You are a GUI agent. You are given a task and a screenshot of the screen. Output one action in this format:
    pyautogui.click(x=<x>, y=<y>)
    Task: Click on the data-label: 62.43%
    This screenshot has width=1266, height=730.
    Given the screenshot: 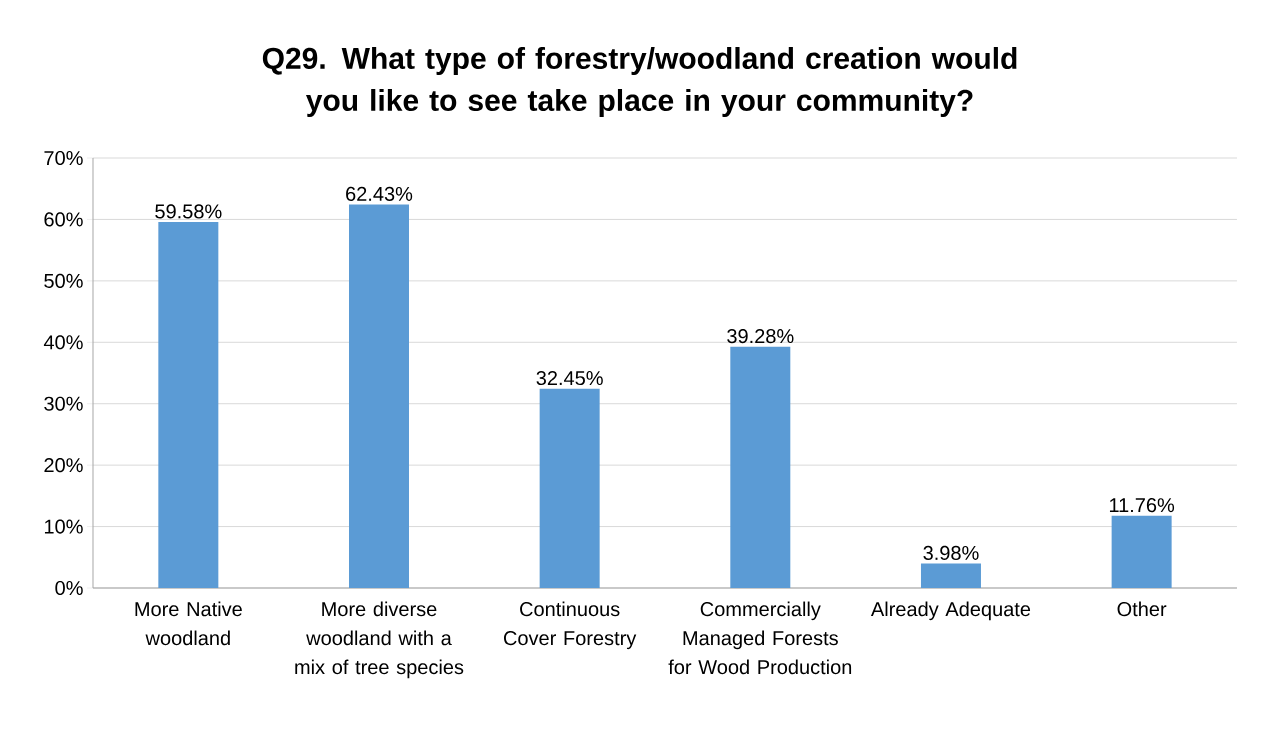 What is the action you would take?
    pyautogui.click(x=379, y=193)
    